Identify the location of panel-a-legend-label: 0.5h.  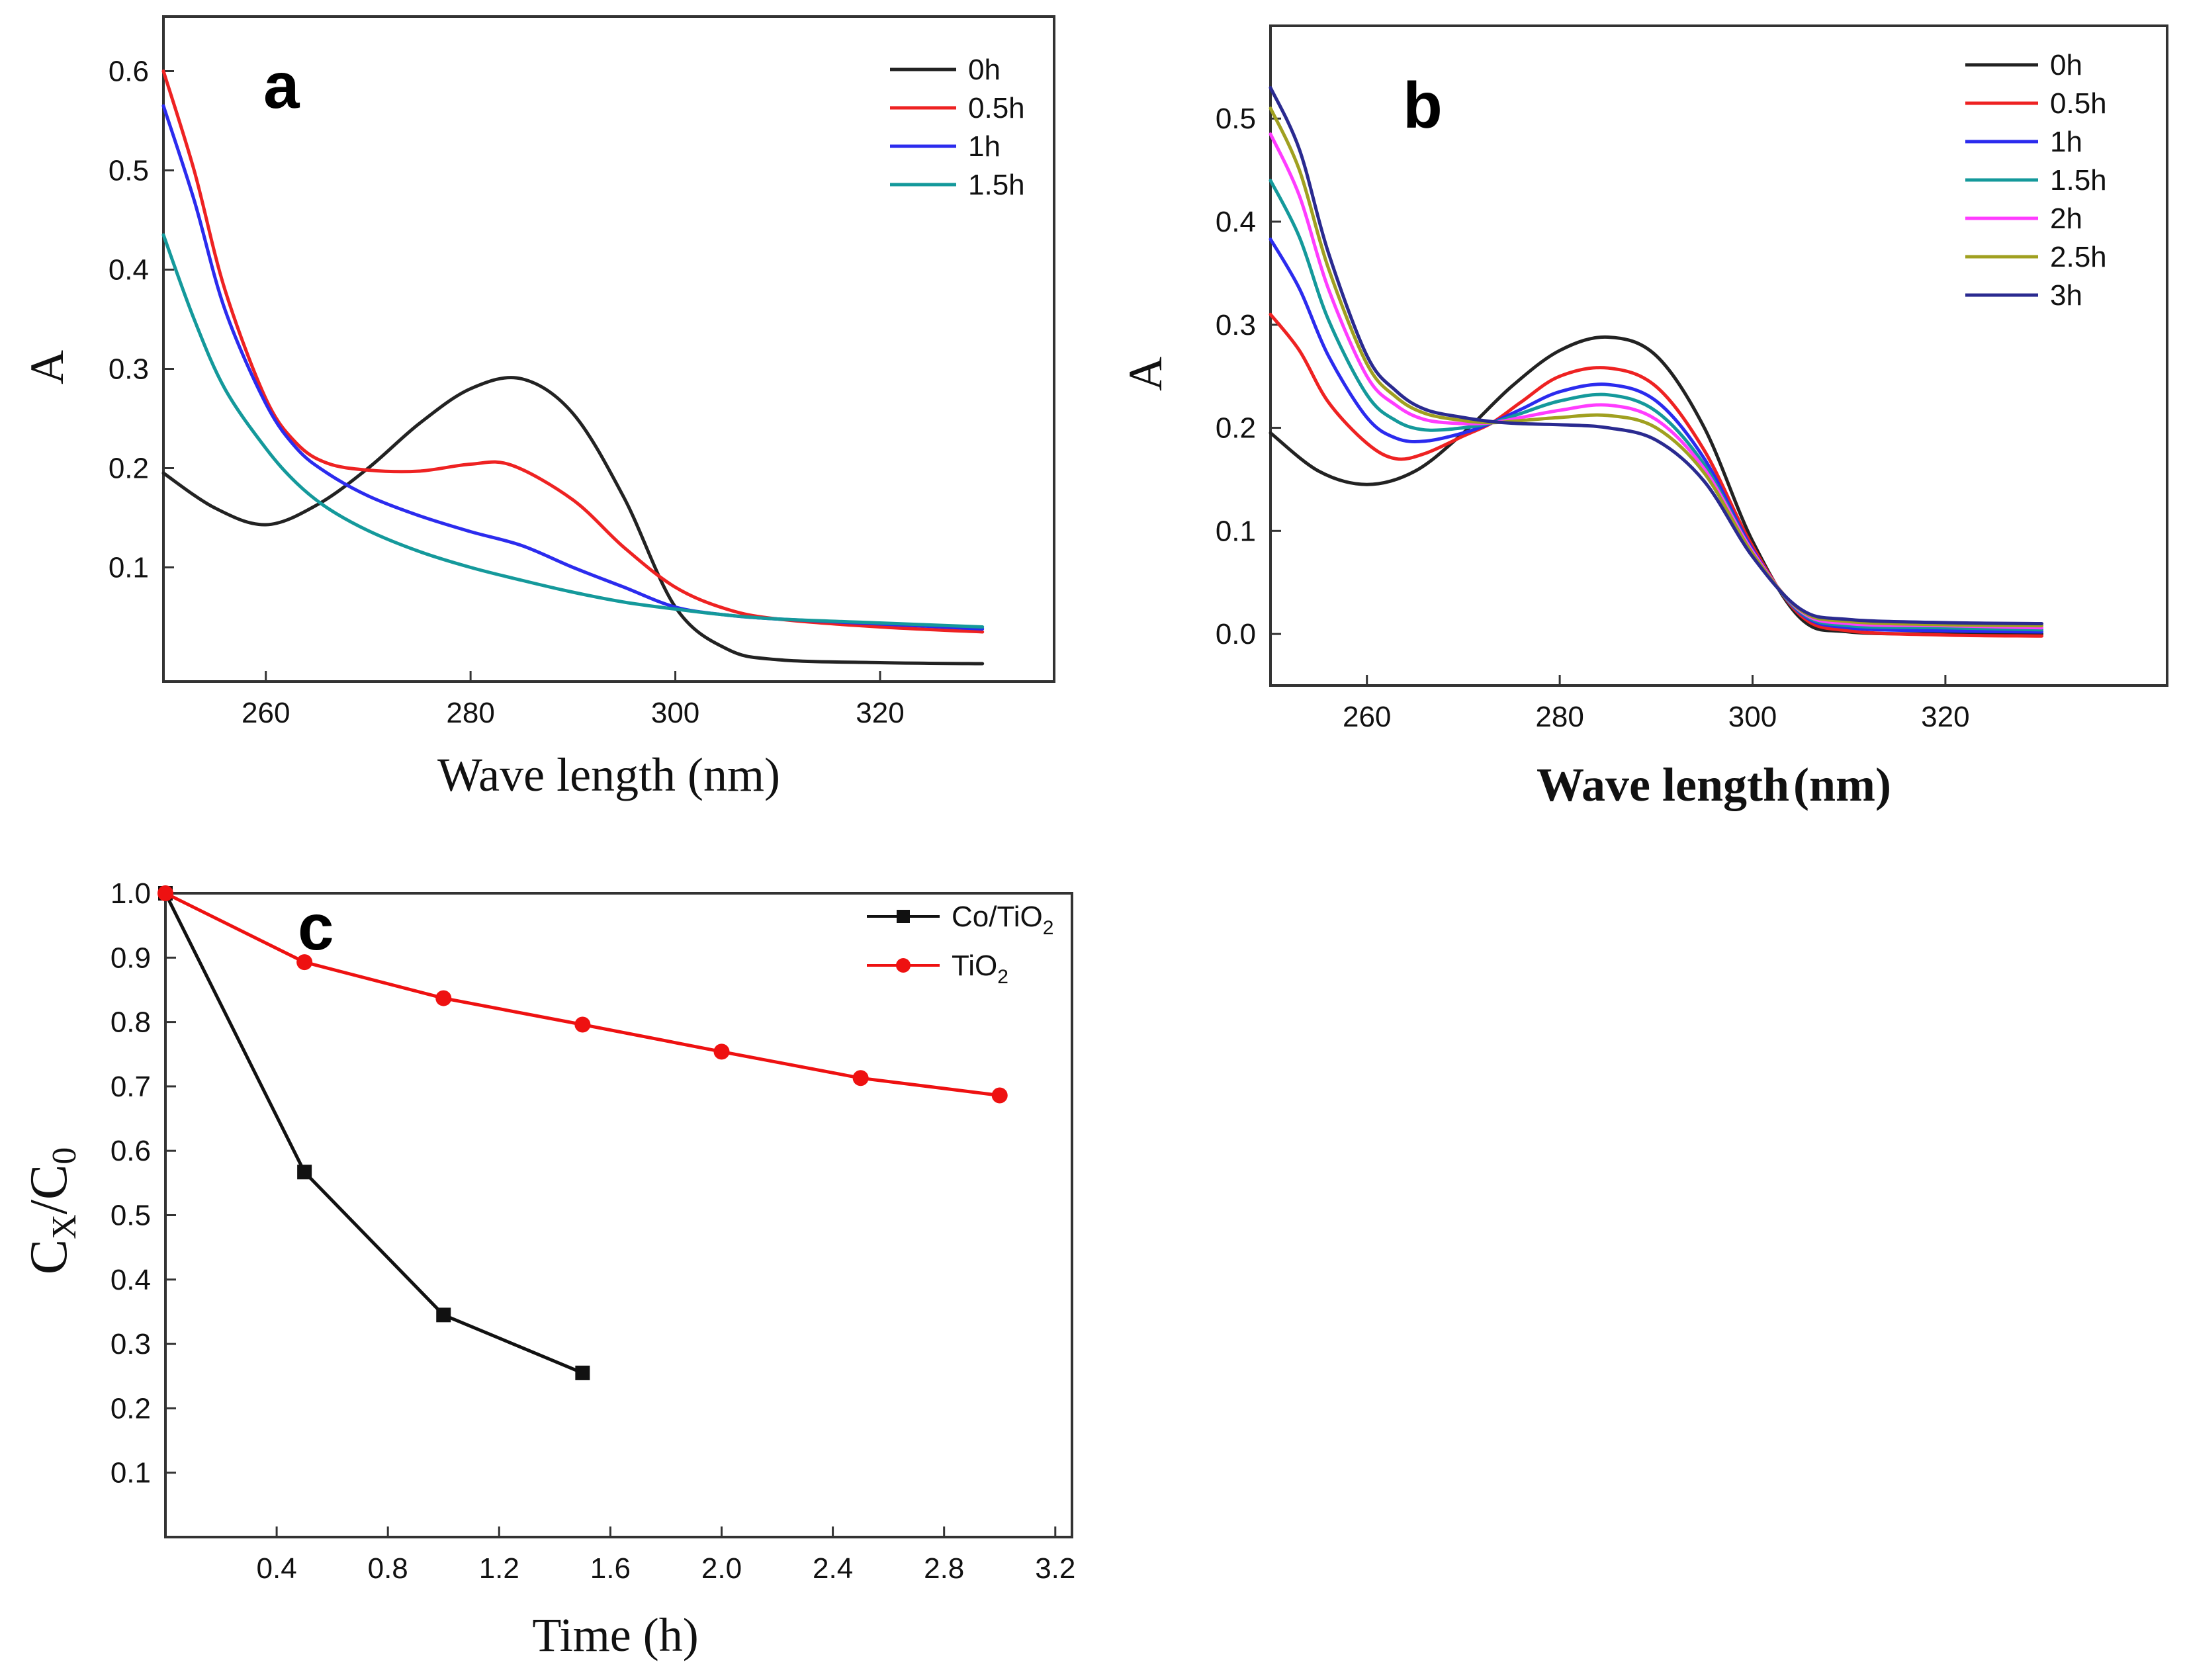
(996, 108).